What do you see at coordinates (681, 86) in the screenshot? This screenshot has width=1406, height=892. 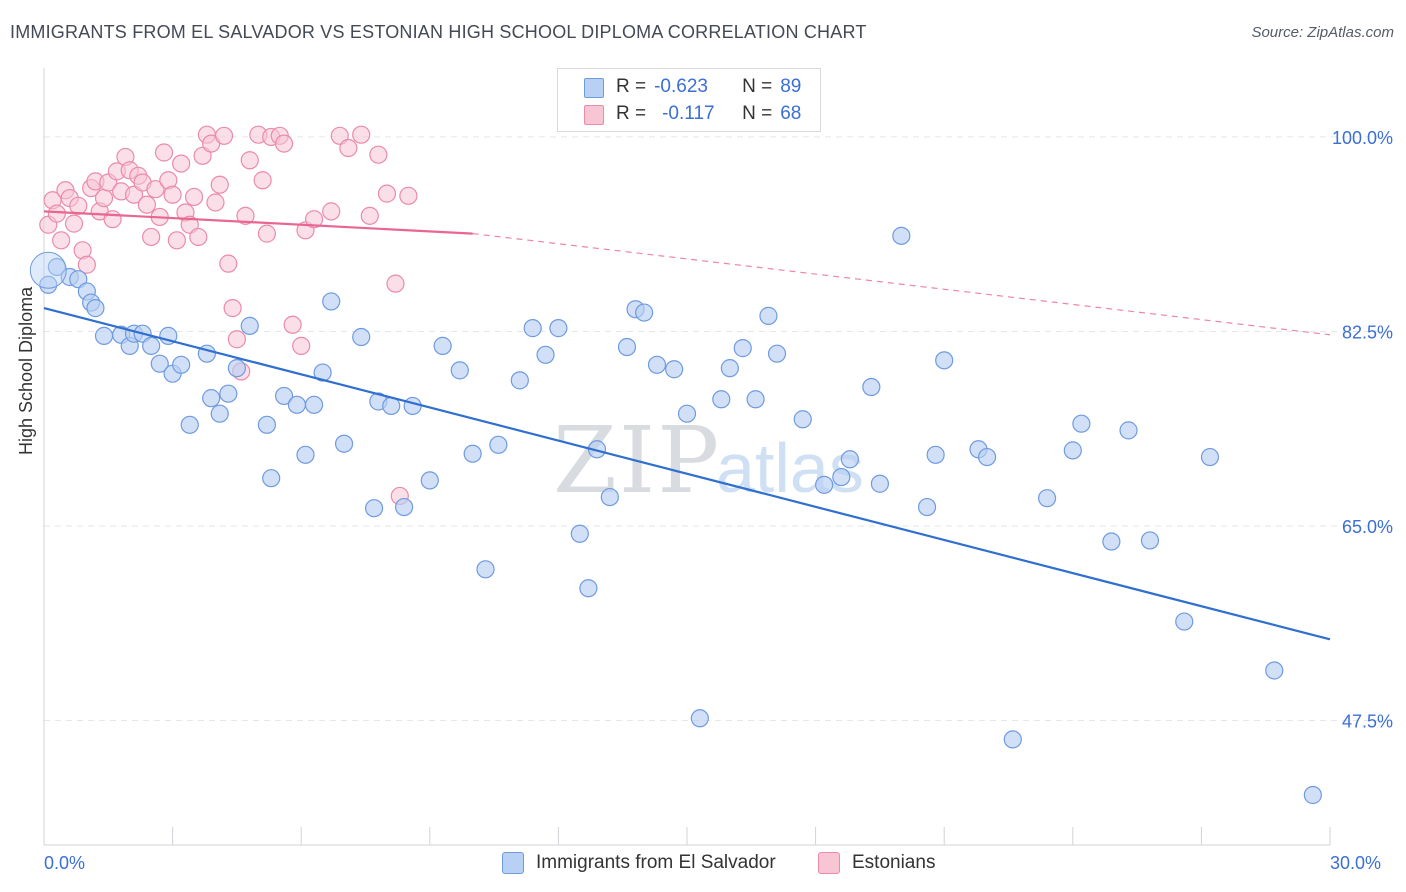 I see `r-value: -0.623` at bounding box center [681, 86].